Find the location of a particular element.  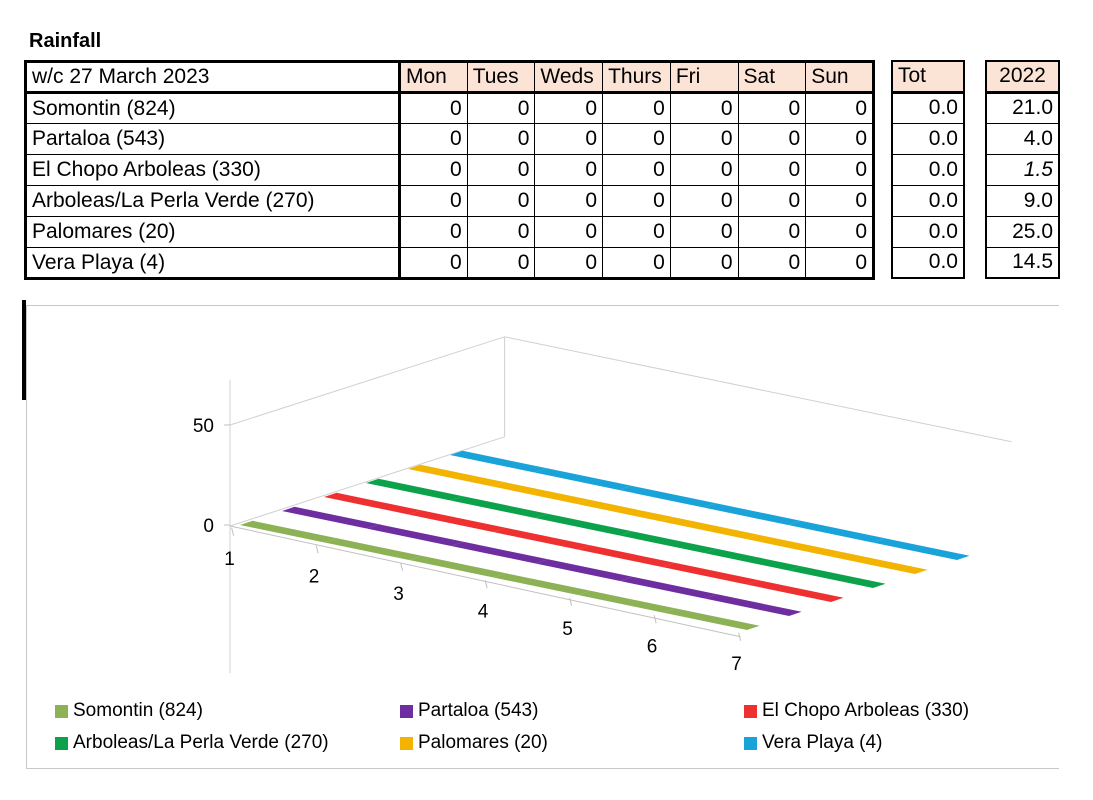

day-header-fri: Fri is located at coordinates (704, 77).